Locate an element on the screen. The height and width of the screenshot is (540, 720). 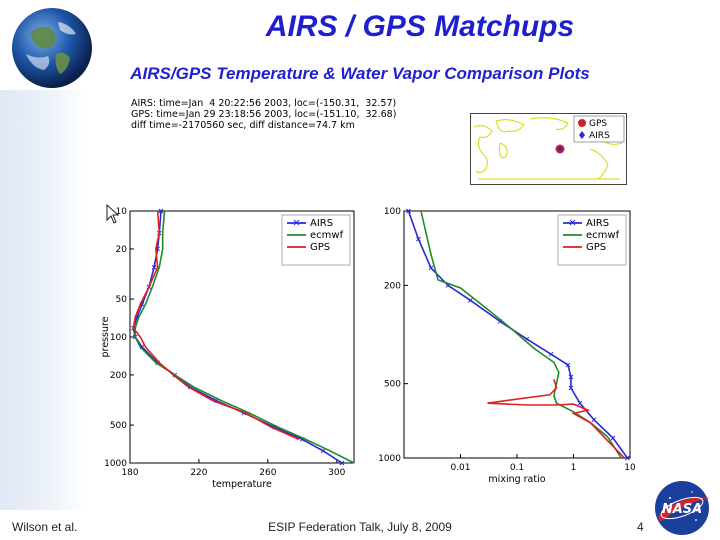
x-tick-label: 0.1 is located at coordinates (517, 468).